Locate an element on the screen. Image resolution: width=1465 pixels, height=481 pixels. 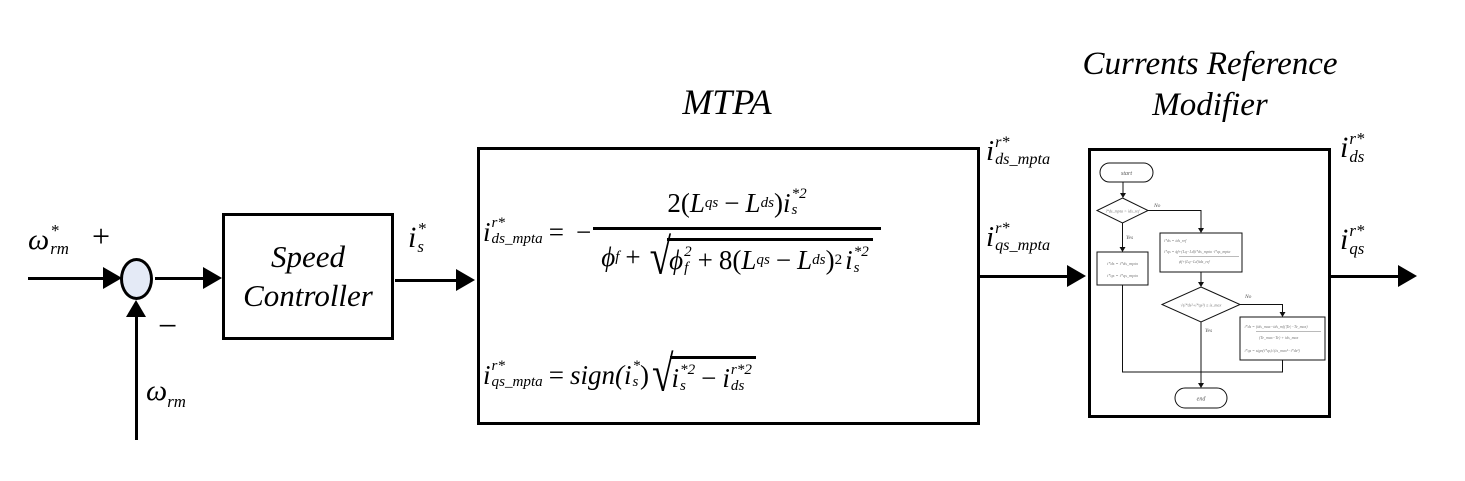
flowchart-no1-label: No is located at coordinates (1157, 206).